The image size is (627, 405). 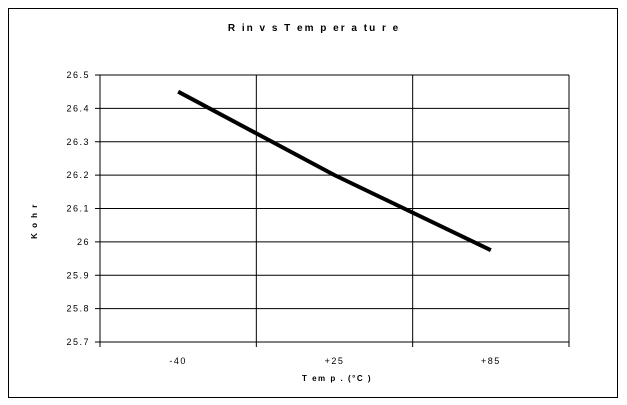 What do you see at coordinates (314, 28) in the screenshot?
I see `chart-title: R in v s T em p er a tu r e` at bounding box center [314, 28].